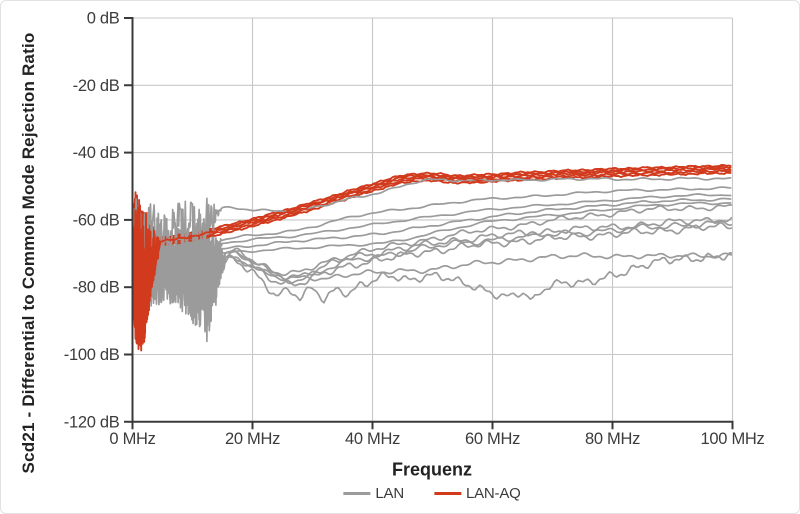 This screenshot has width=800, height=514. What do you see at coordinates (432, 493) in the screenshot?
I see `legend: LAN LAN-AQ` at bounding box center [432, 493].